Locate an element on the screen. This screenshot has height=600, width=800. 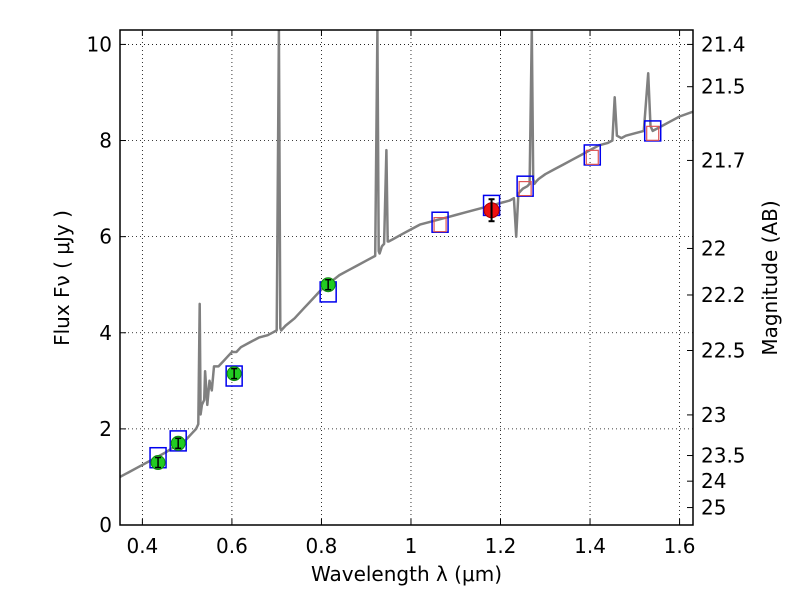
mag-tick-label: 23.5 is located at coordinates (723, 456).